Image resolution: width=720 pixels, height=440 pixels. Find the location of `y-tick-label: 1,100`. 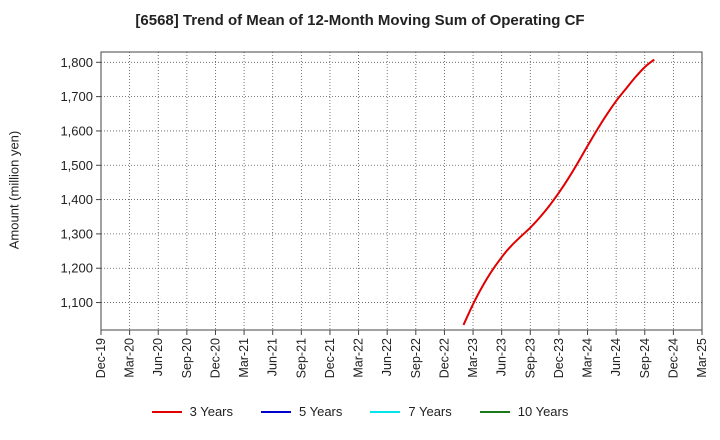

y-tick-label: 1,100 is located at coordinates (76, 302).